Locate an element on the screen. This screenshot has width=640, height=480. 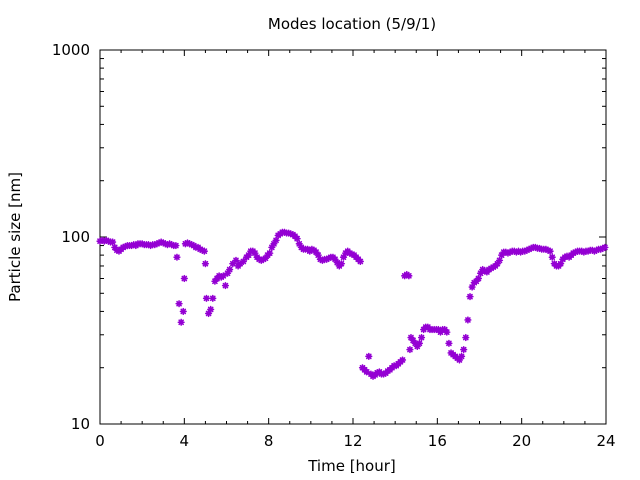
x-tick-label: 8 is located at coordinates (269, 441).